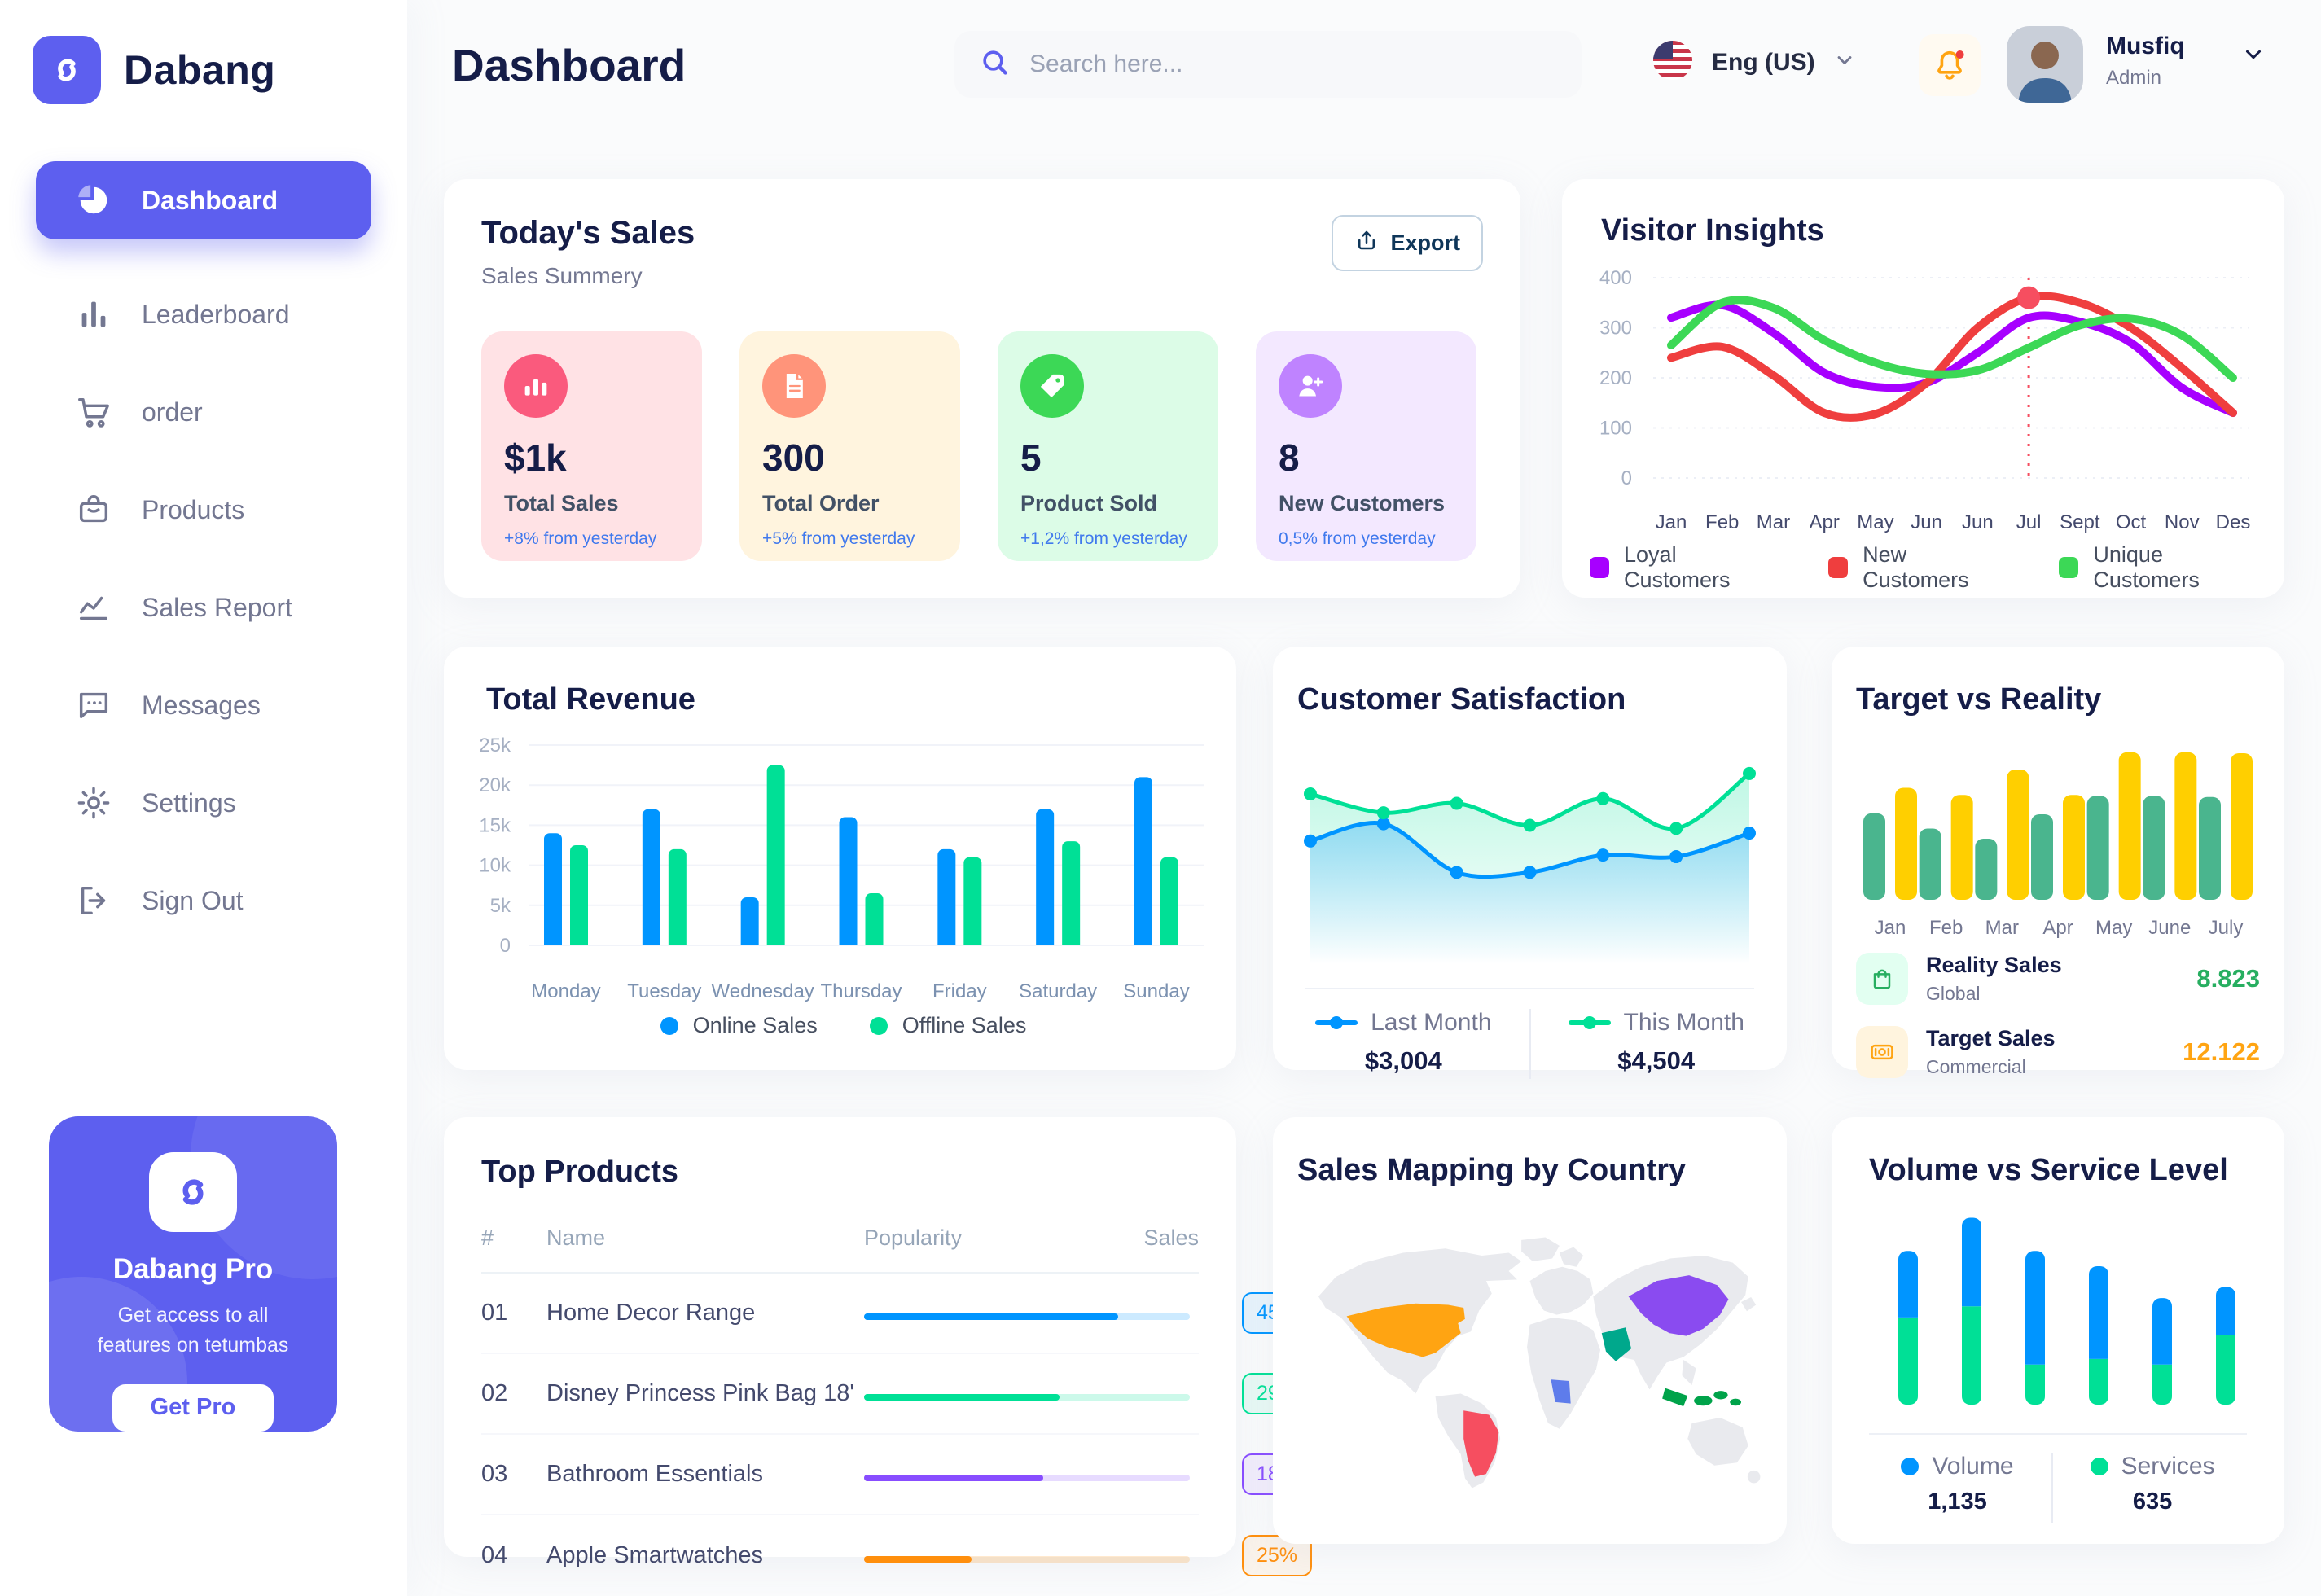  I want to click on user-name: Musfiq, so click(2145, 46).